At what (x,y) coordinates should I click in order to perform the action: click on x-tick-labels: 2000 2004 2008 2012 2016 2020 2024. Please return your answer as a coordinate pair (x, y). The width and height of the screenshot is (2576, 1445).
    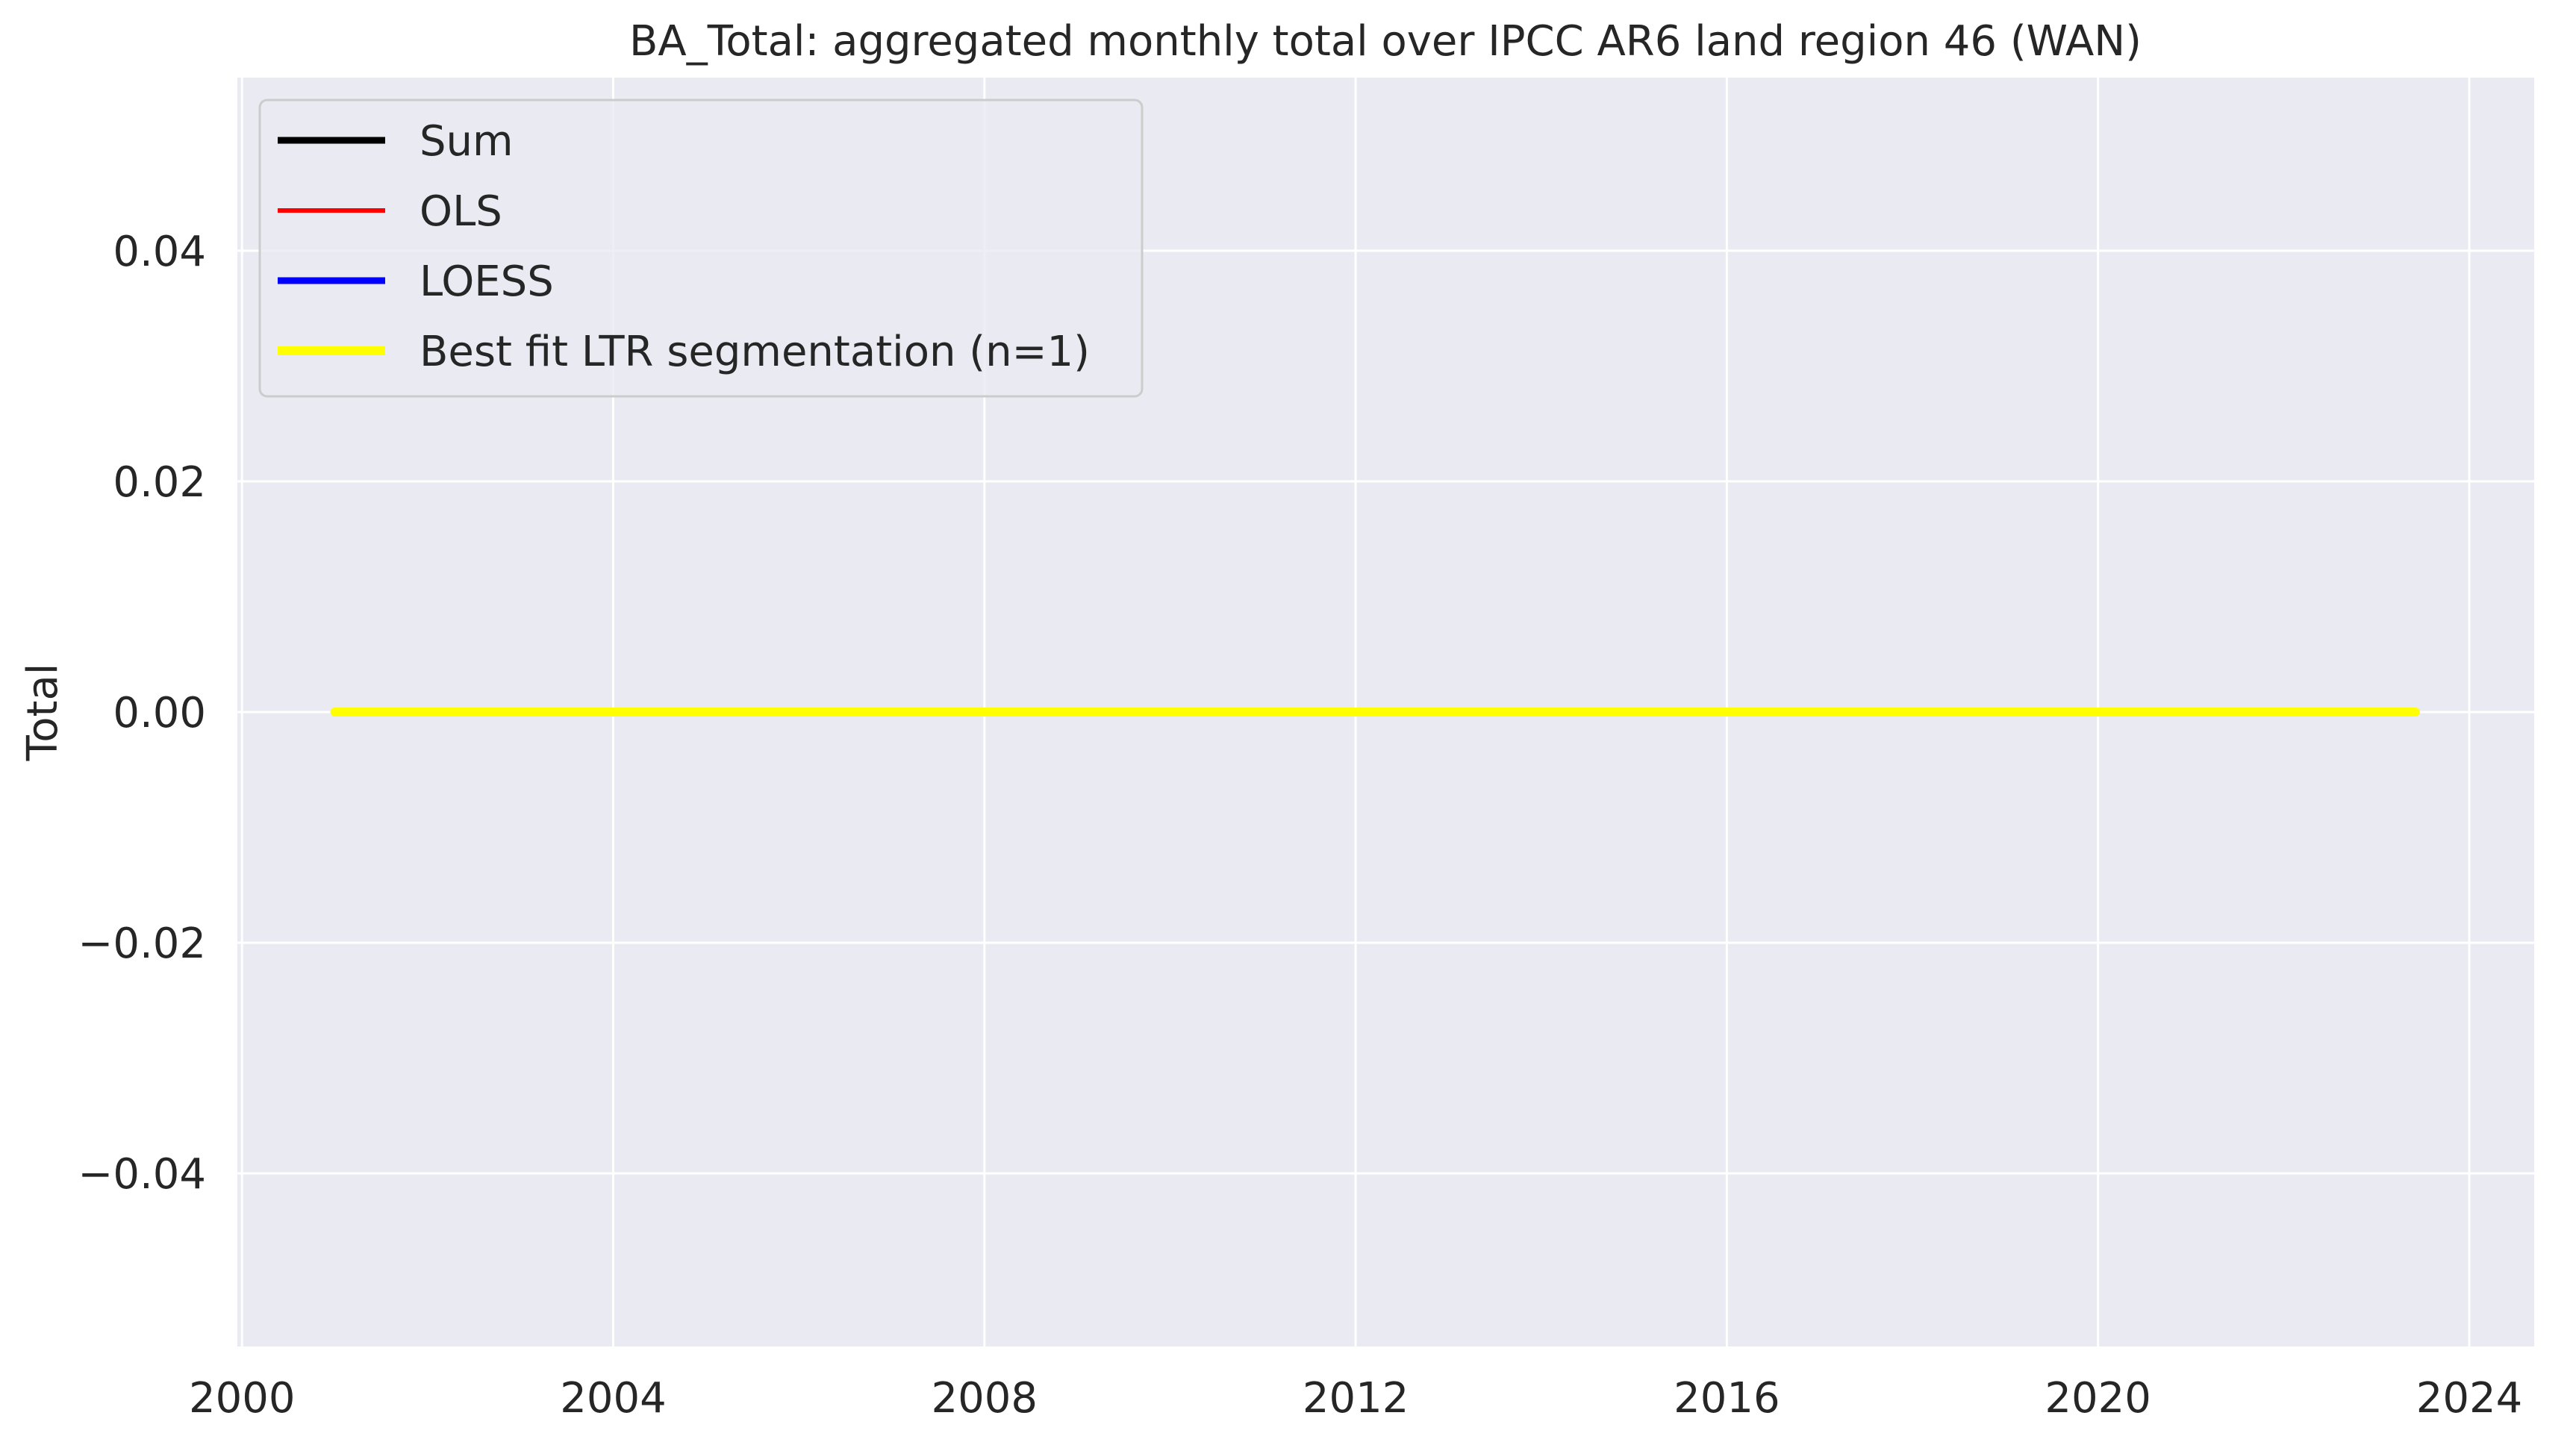
    Looking at the image, I should click on (1355, 1399).